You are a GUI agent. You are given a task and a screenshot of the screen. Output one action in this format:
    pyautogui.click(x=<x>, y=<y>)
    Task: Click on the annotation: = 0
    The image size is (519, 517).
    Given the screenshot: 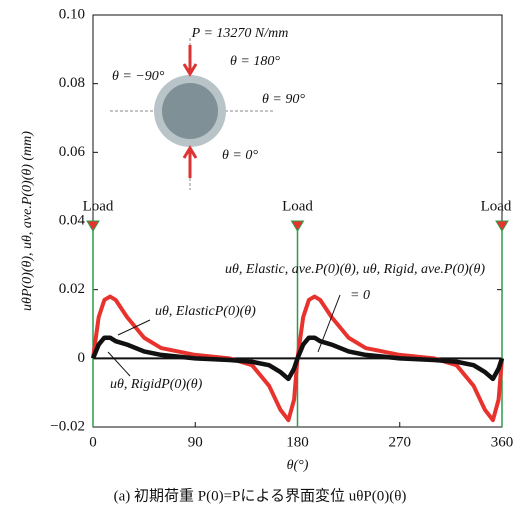 What is the action you would take?
    pyautogui.click(x=360, y=295)
    